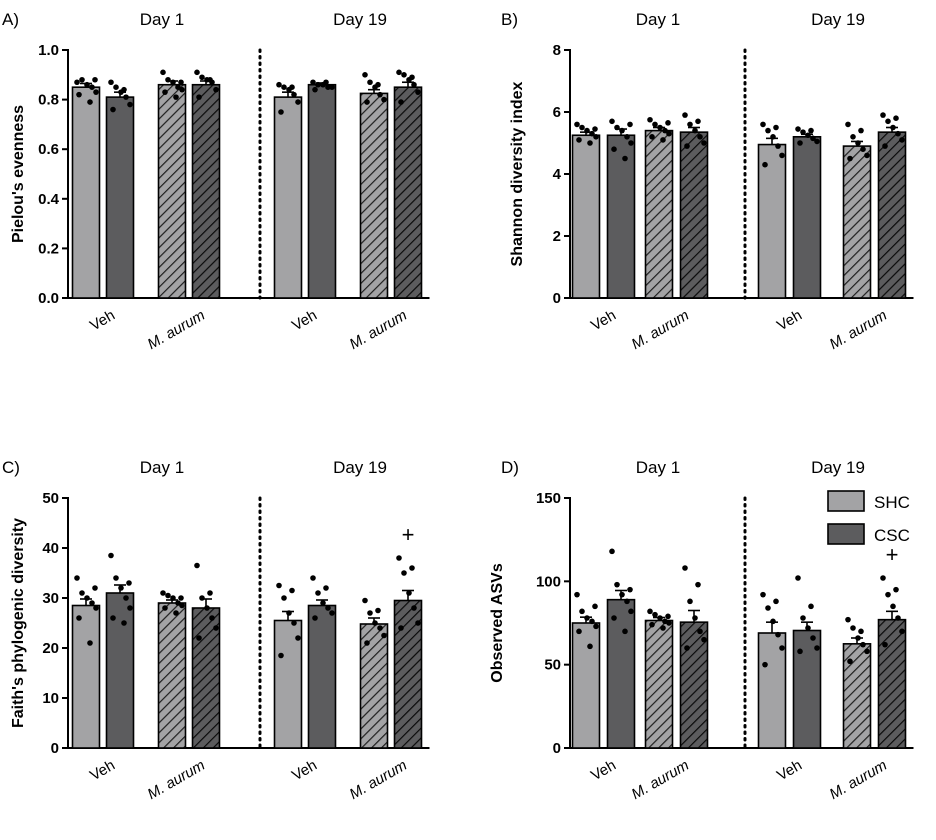  What do you see at coordinates (18, 623) in the screenshot?
I see `y-axis-label: Faith's phylogenic diversity` at bounding box center [18, 623].